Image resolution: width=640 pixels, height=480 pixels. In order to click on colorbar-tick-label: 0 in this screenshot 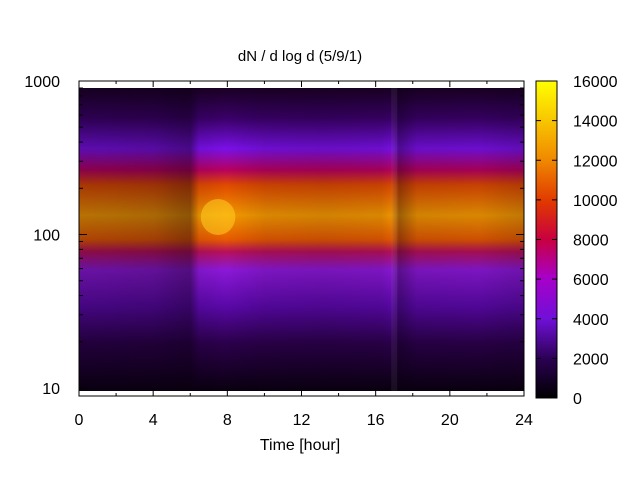, I will do `click(577, 399)`.